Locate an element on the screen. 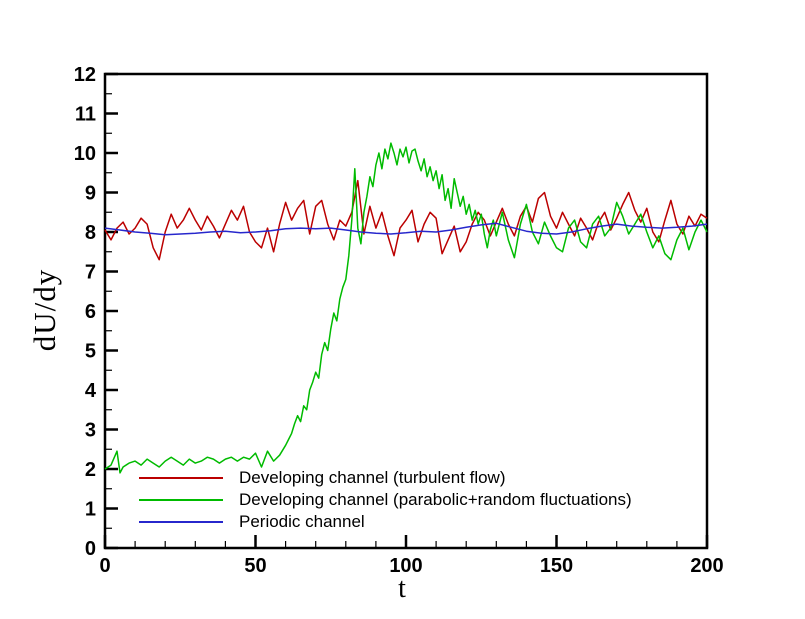 This screenshot has height=619, width=805. y-tick-label: 2 is located at coordinates (90, 470).